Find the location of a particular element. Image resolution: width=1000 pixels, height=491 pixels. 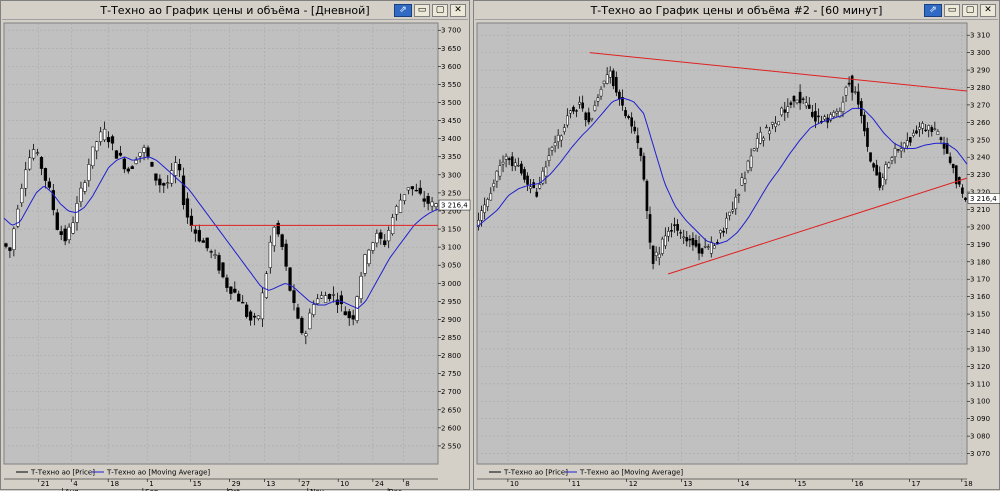

y-tick-label: 3 080 is located at coordinates (980, 437).